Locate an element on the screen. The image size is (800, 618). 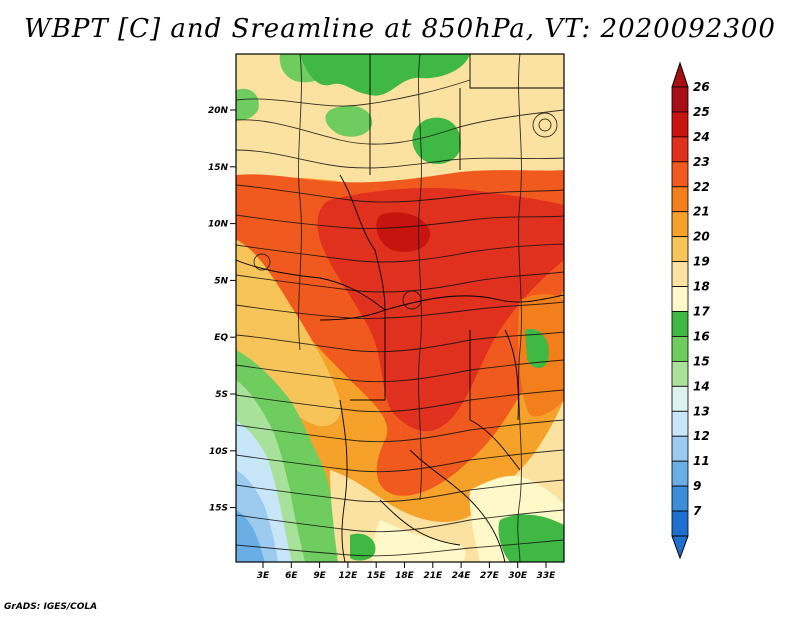
longitude-axis: 3E 6E 9E 12E 15E 18E 21E 24E 27E 30E 33E is located at coordinates (406, 571).